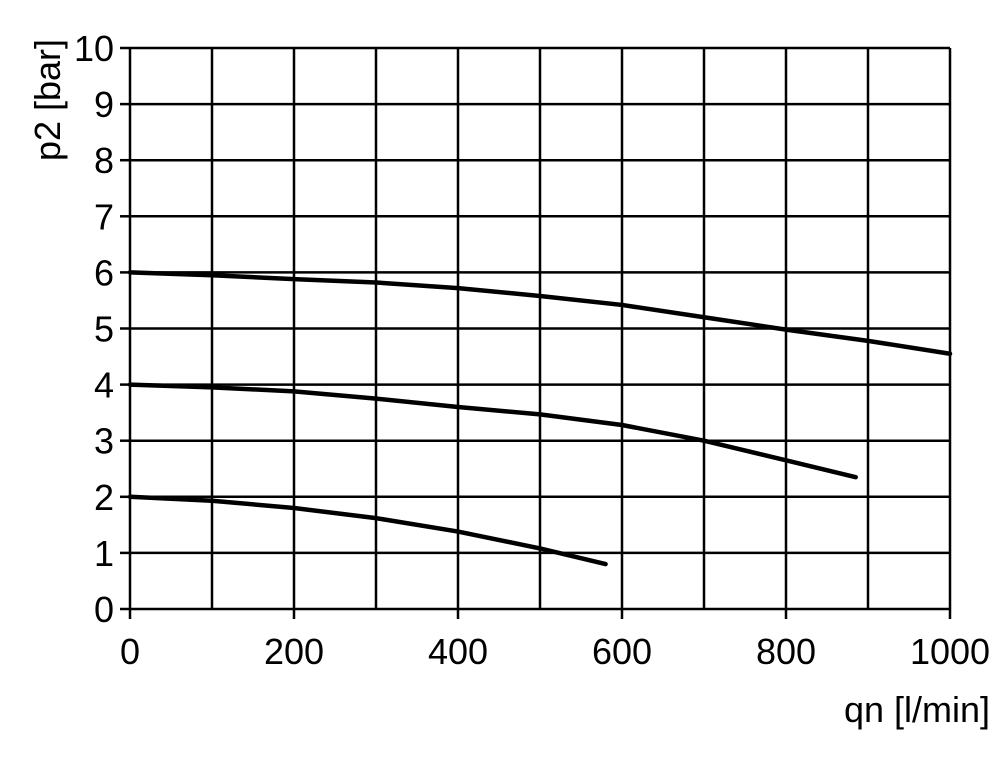 This screenshot has height=769, width=1000. I want to click on y-tick-label: 4, so click(104, 385).